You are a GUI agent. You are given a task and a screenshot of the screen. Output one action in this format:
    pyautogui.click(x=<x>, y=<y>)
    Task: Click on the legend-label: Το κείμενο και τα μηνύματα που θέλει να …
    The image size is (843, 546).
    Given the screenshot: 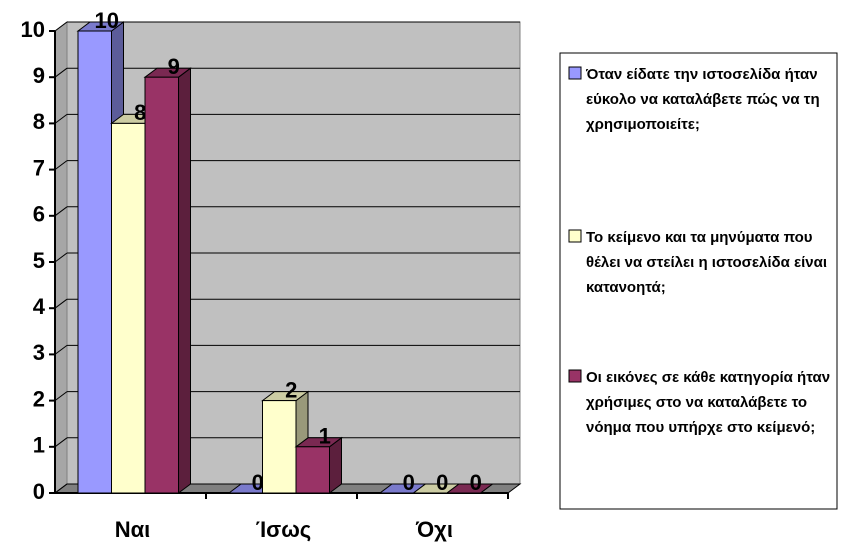 What is the action you would take?
    pyautogui.click(x=707, y=262)
    